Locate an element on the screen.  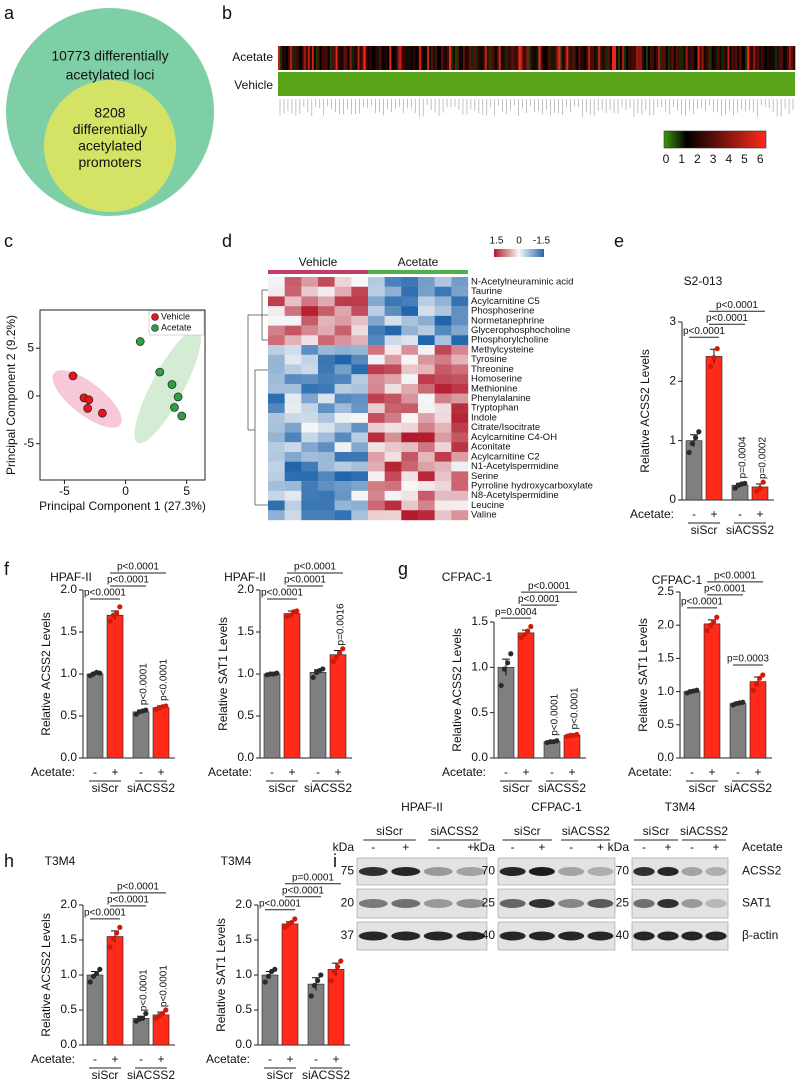
venn-label: promoters is located at coordinates (109, 162).